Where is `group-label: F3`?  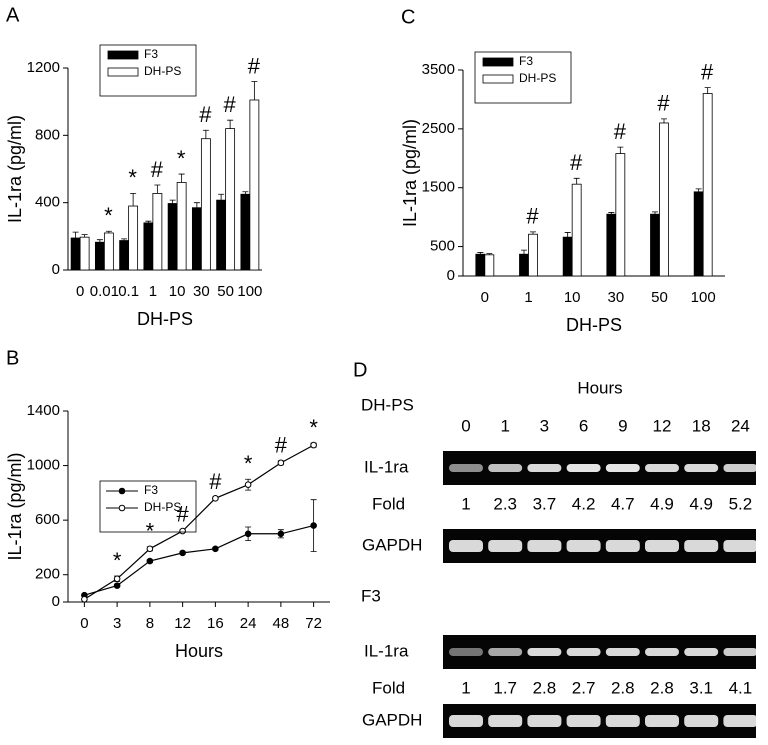
group-label: F3 is located at coordinates (371, 595).